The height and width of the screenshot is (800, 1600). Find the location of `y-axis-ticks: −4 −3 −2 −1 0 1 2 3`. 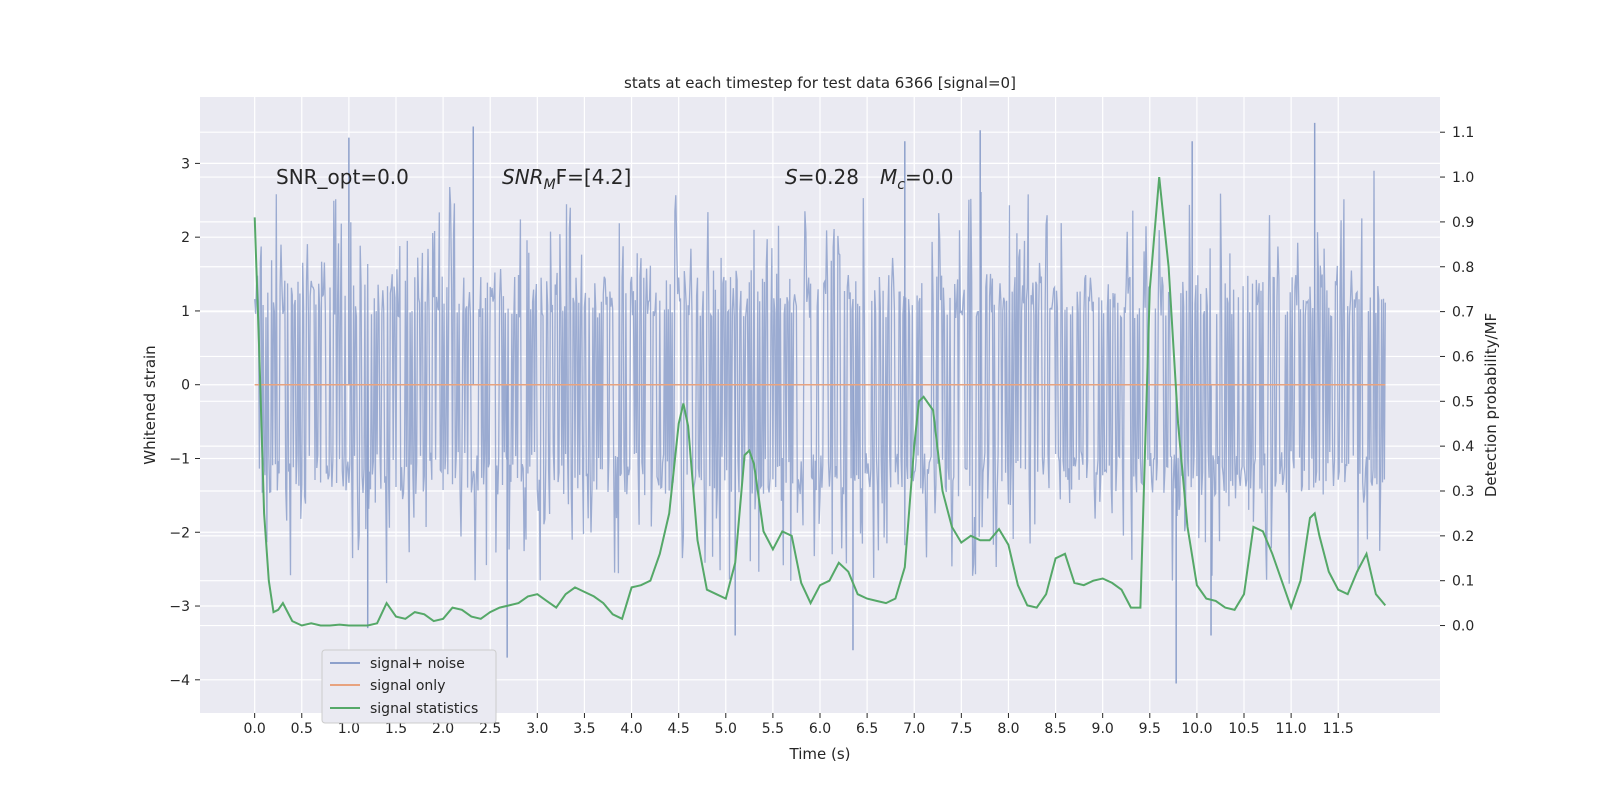

y-axis-ticks: −4 −3 −2 −1 0 1 2 3 is located at coordinates (184, 422).